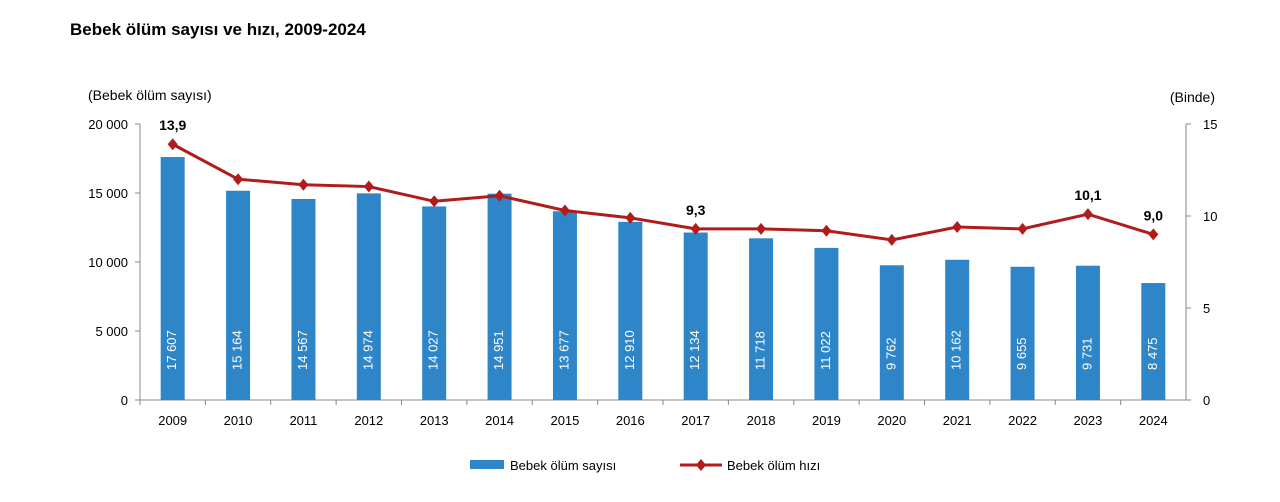  What do you see at coordinates (1206, 308) in the screenshot?
I see `right-tick-label: 5` at bounding box center [1206, 308].